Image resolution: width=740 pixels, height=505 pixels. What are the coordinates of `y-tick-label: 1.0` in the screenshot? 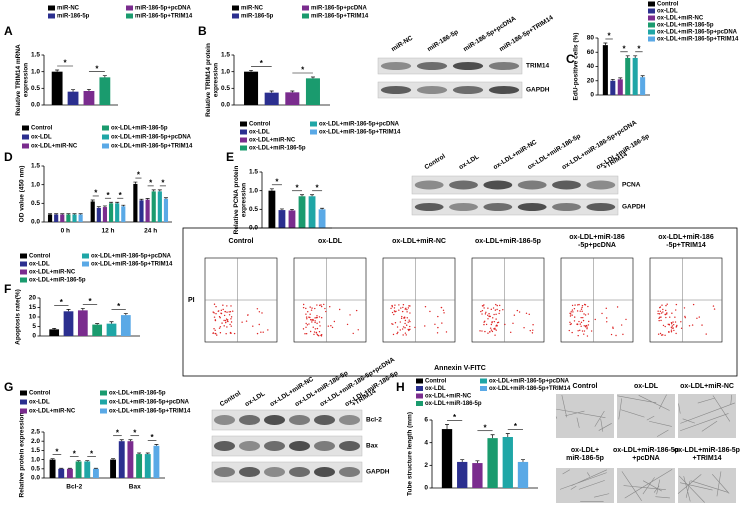 It's located at (225, 71).